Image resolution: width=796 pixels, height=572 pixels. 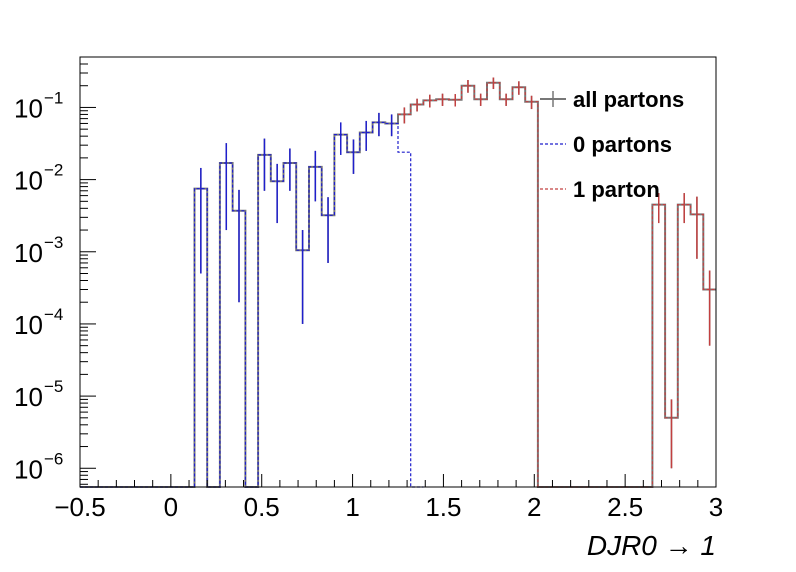 I want to click on legend-entry-all-partons: all partons, so click(x=612, y=99).